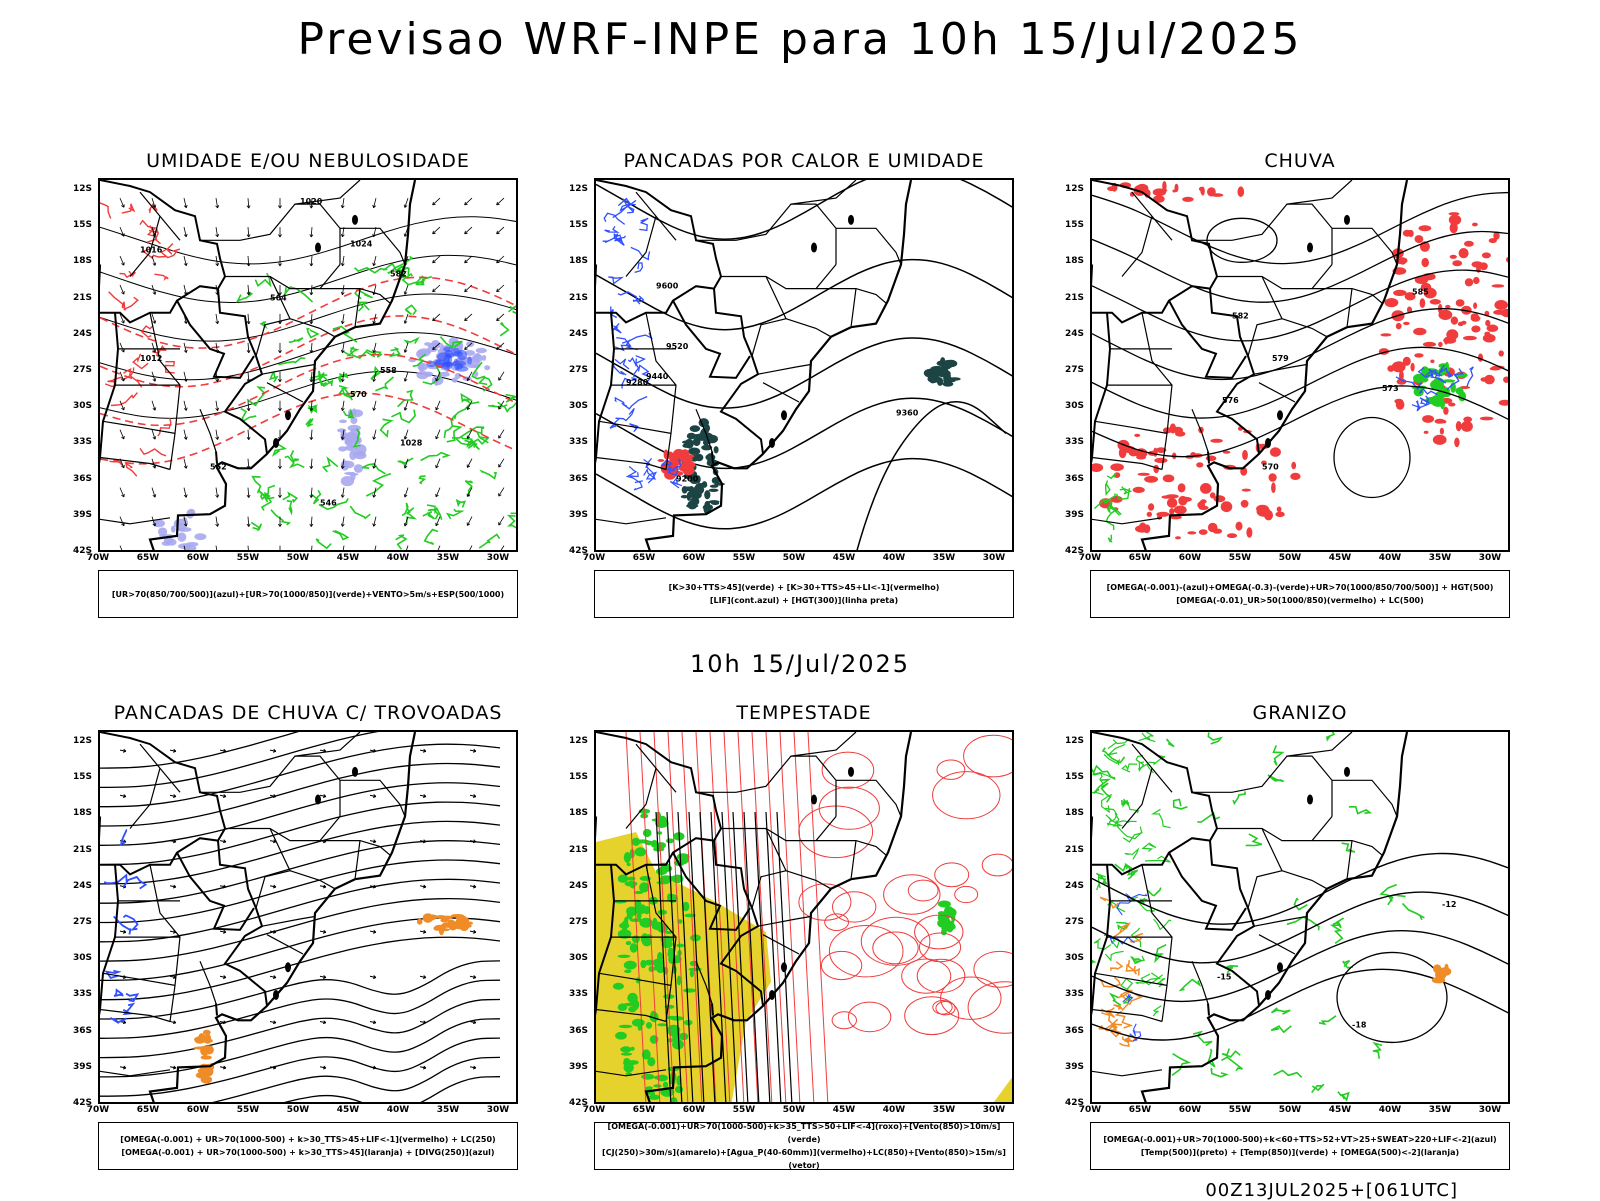 This screenshot has width=1600, height=1201. What do you see at coordinates (1300, 365) in the screenshot?
I see `map-panel-chuva: 585 582 579 576 573 570` at bounding box center [1300, 365].